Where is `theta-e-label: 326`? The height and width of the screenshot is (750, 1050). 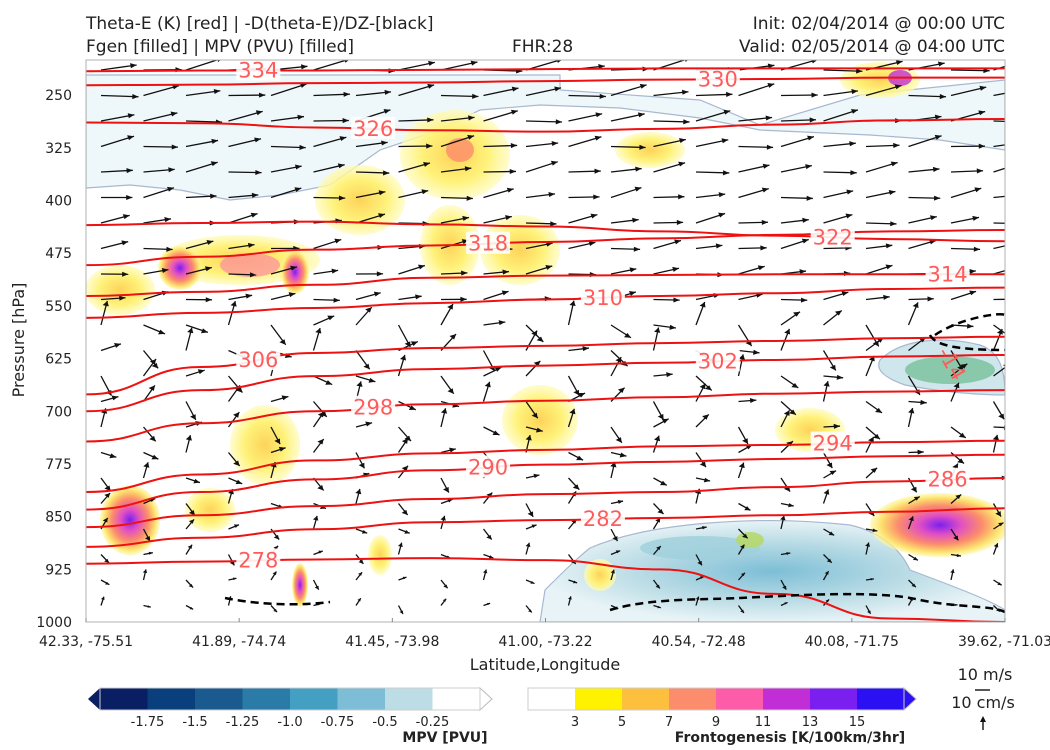 theta-e-label: 326 is located at coordinates (373, 129).